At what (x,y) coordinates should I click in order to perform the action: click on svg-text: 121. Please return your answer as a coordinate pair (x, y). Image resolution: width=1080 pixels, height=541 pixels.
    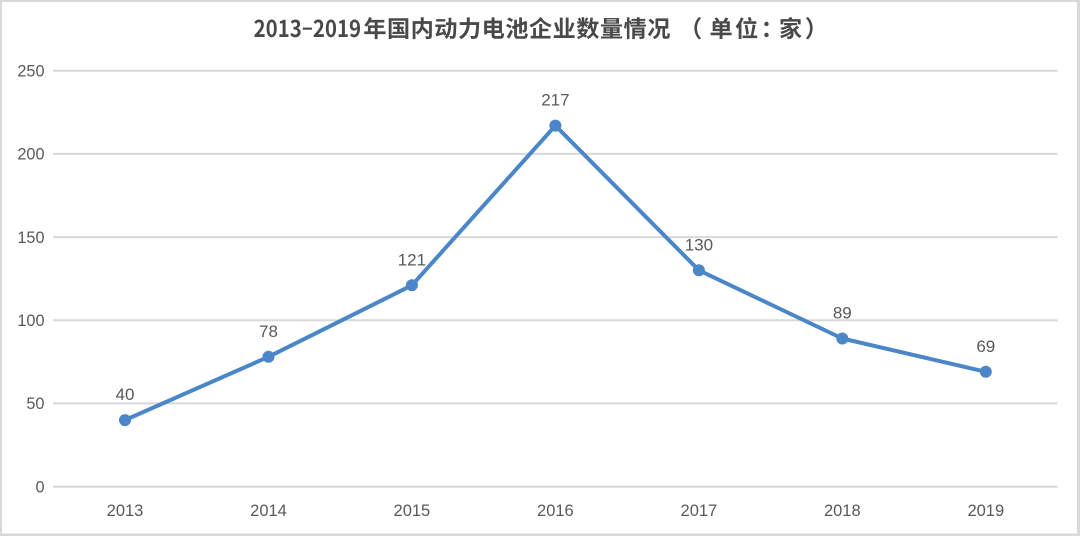
    Looking at the image, I should click on (412, 259).